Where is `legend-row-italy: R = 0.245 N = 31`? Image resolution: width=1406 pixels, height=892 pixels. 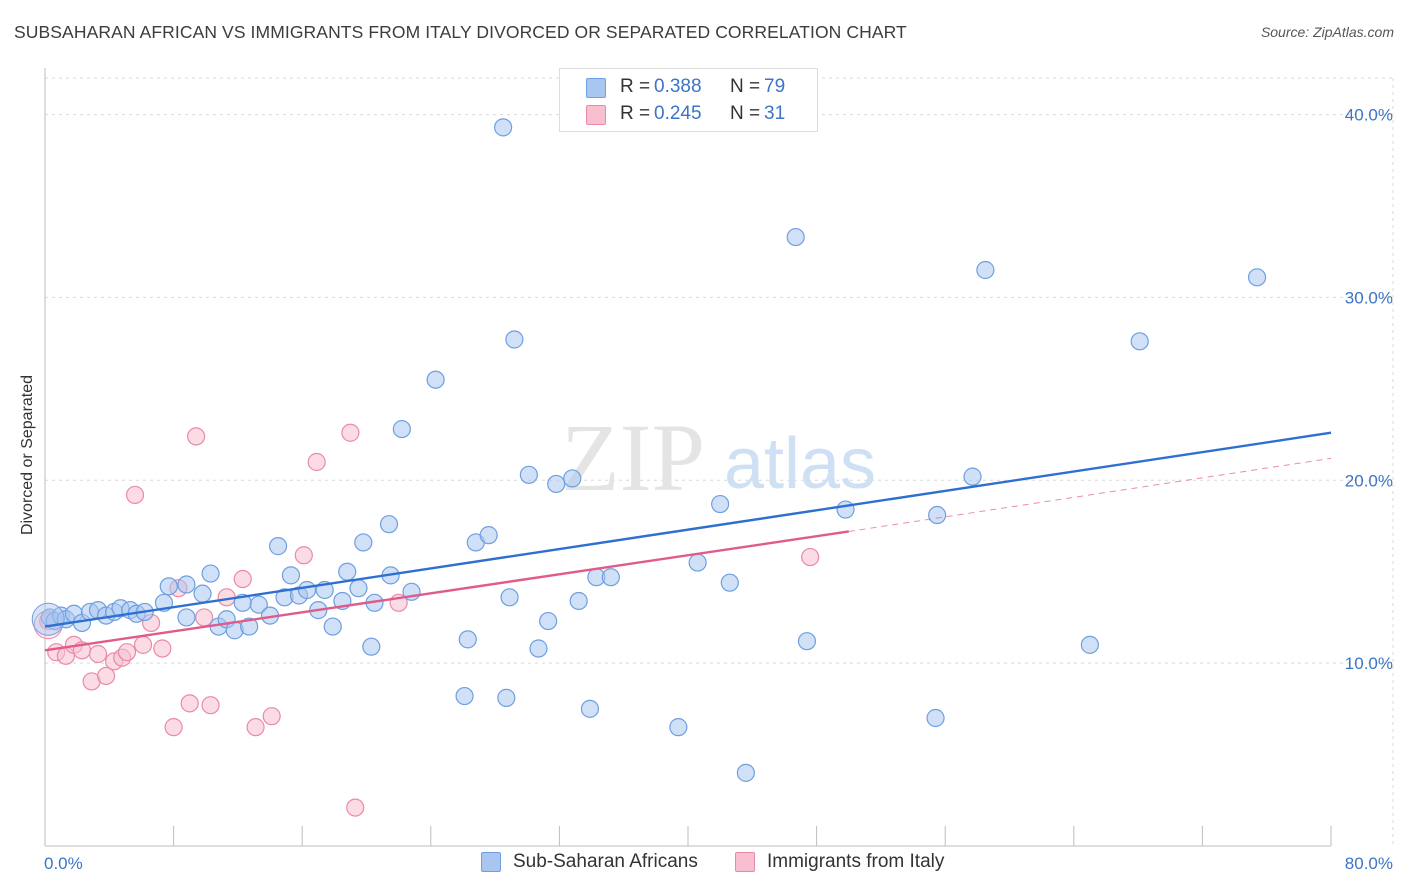
legend-row-italy: R = 0.245 N = 31 is located at coordinates (685, 114).